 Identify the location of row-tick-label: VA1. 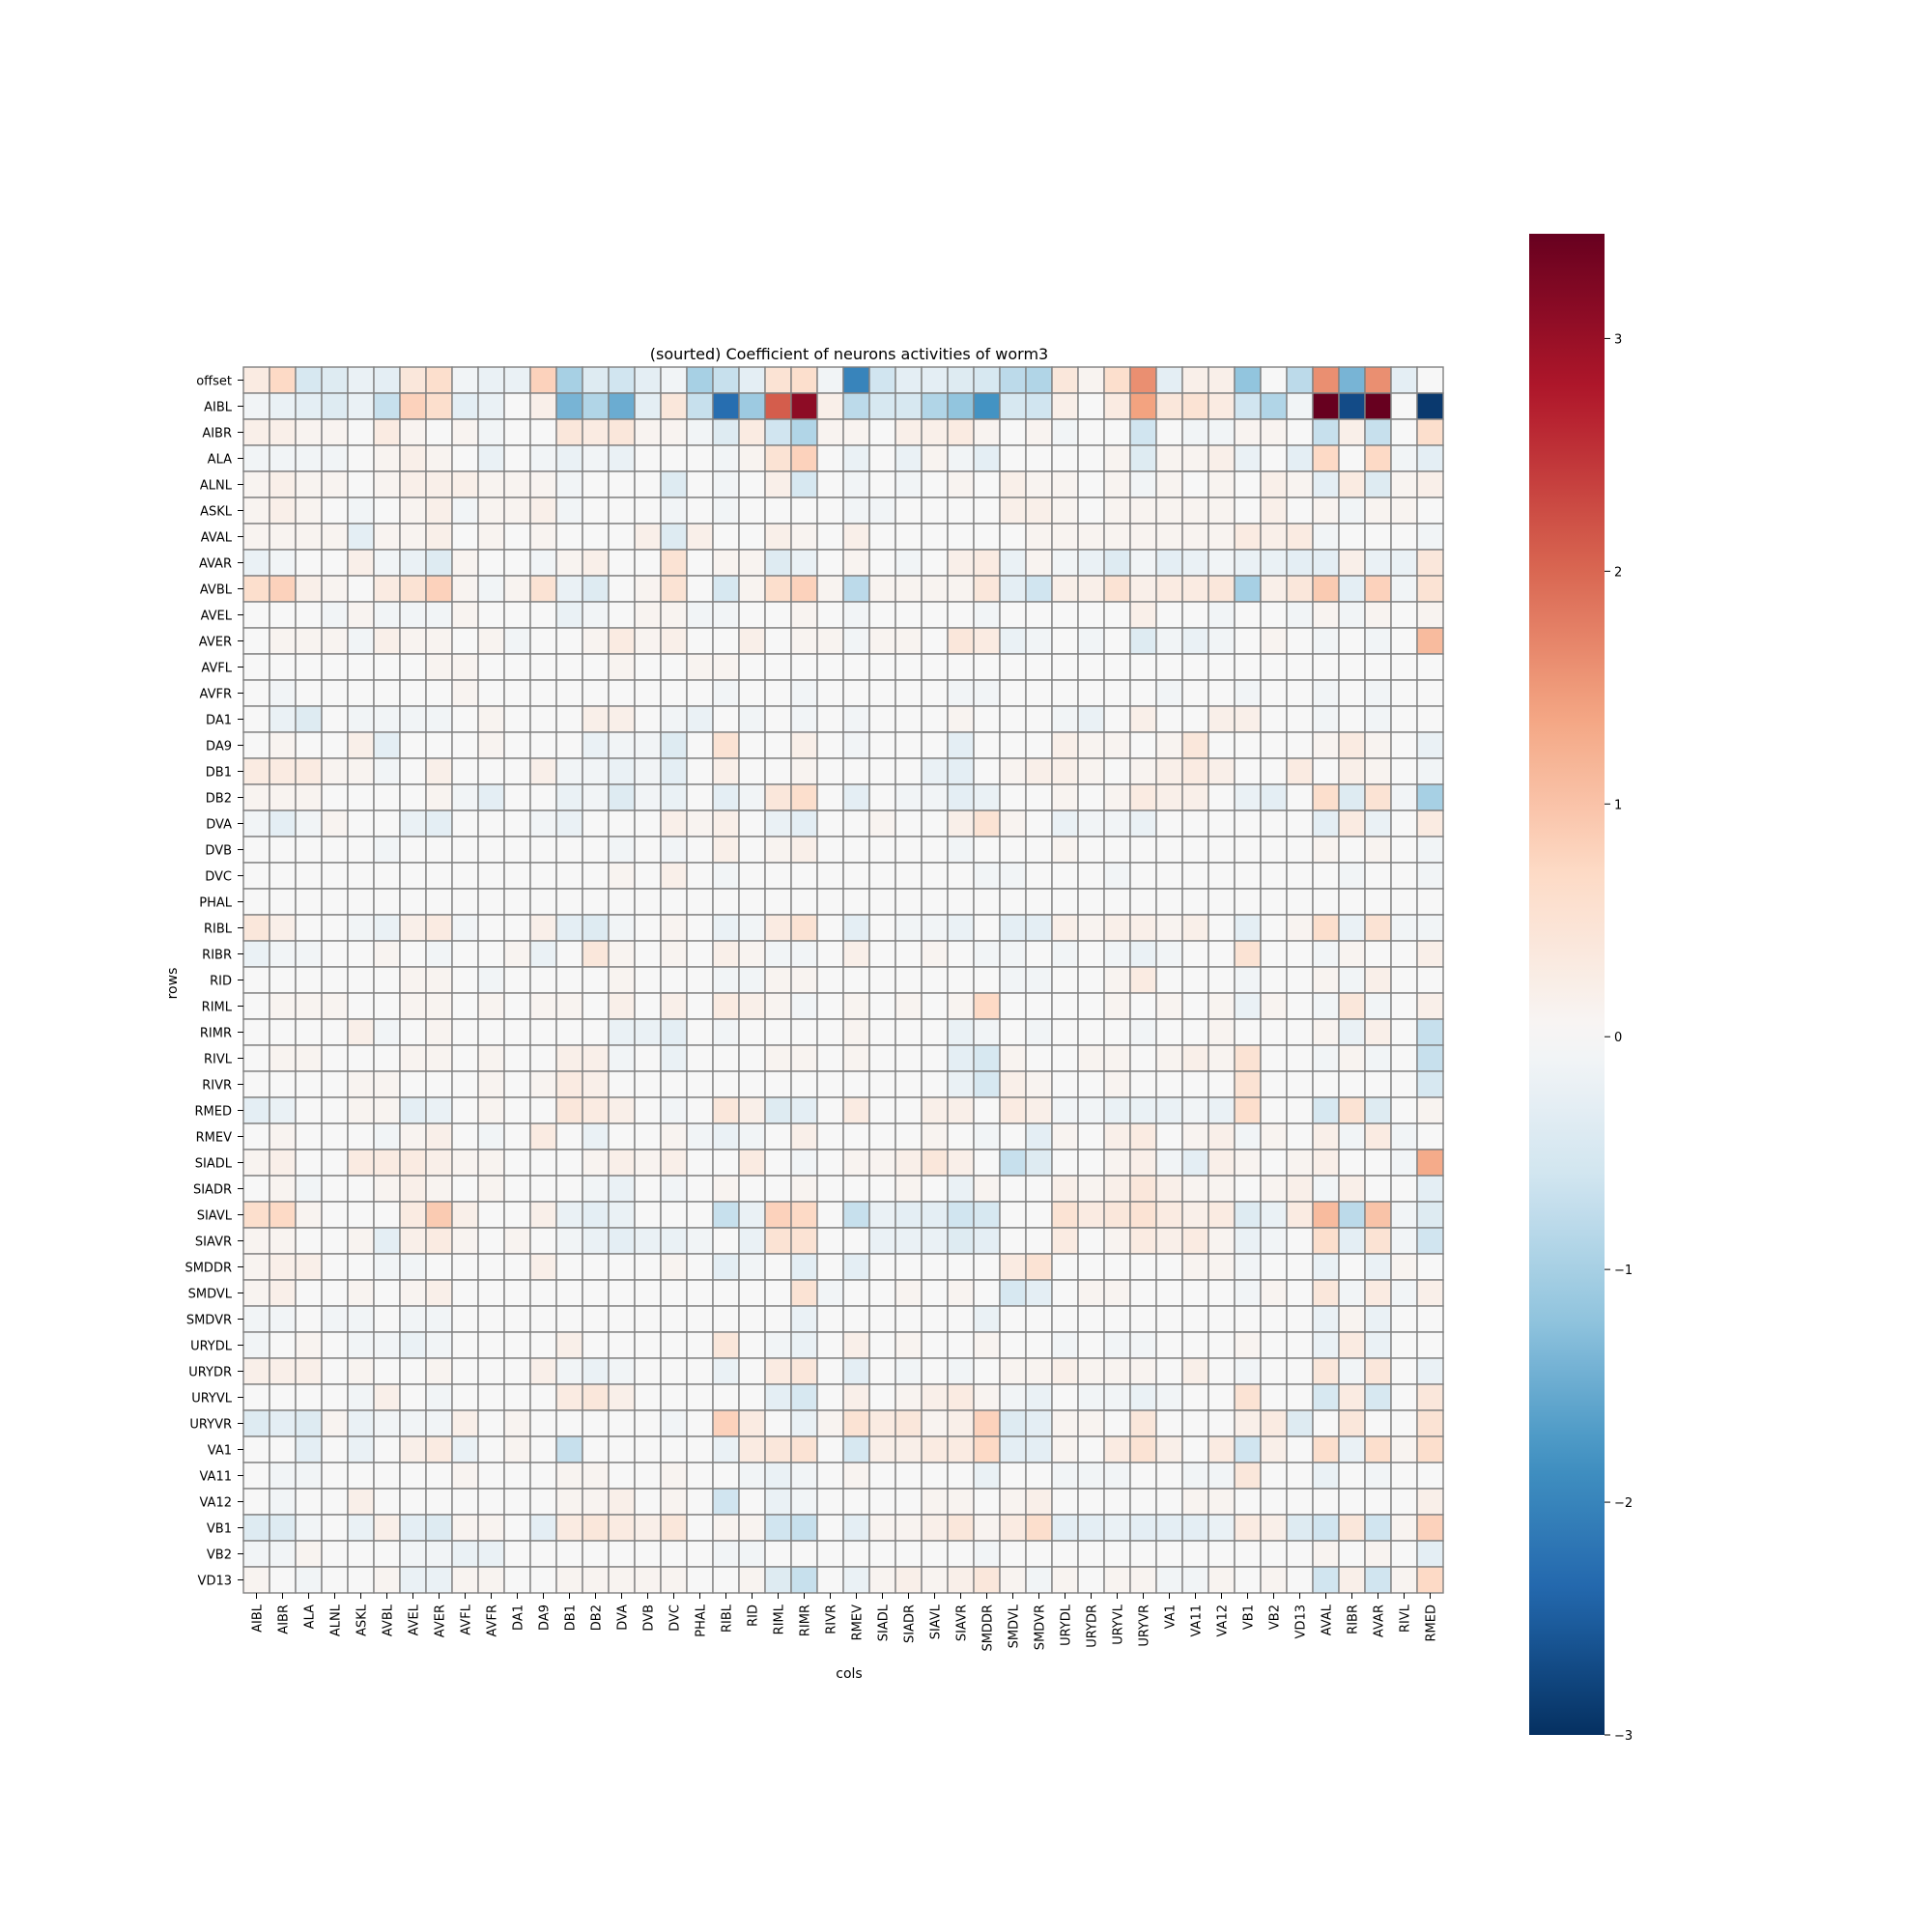
(220, 1451).